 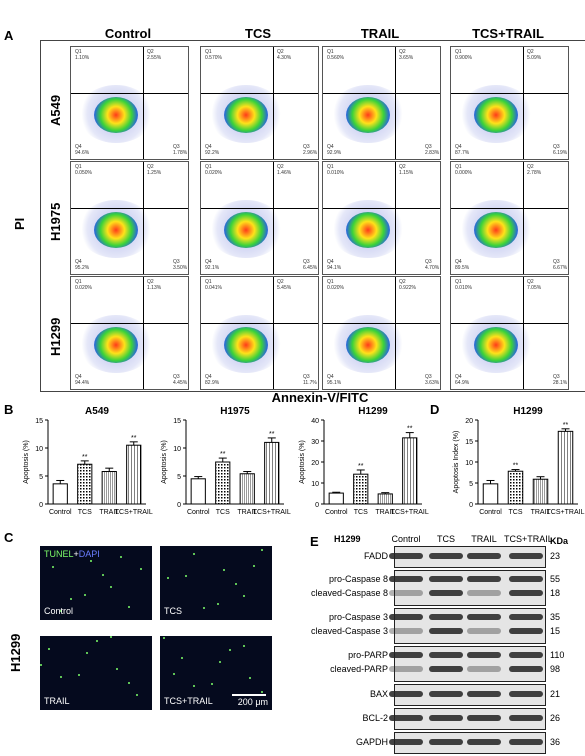 I want to click on blot-label: pro-PARP, so click(x=368, y=655).